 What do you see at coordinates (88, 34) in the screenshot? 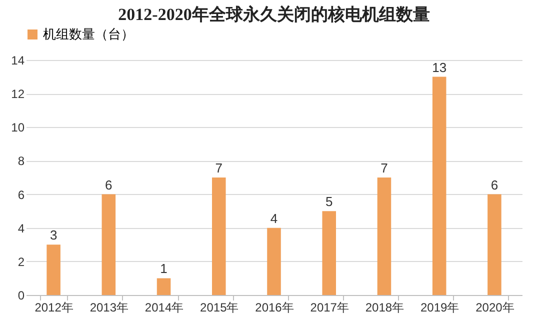
I see `legend-label: 机组数量（台）` at bounding box center [88, 34].